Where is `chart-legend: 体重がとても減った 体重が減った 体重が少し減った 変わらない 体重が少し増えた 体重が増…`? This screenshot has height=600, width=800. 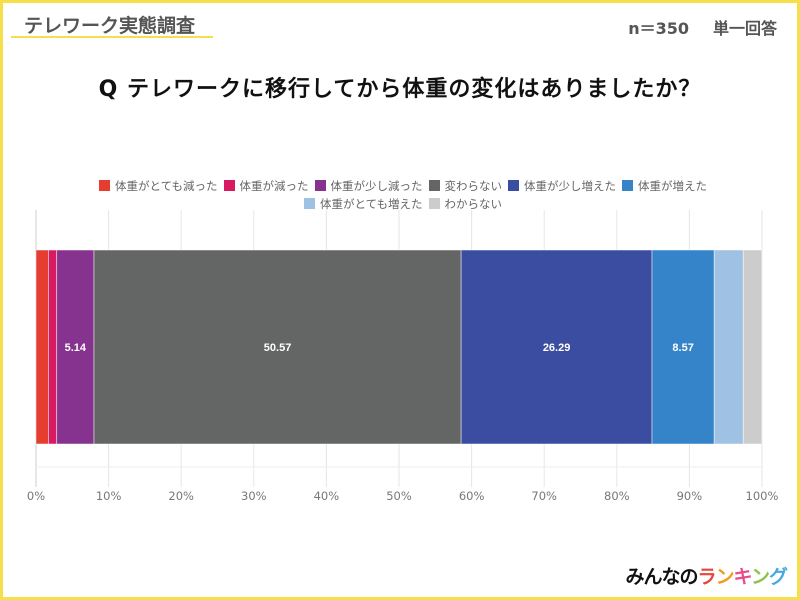
chart-legend: 体重がとても減った 体重が減った 体重が少し減った 変わらない 体重が少し増えた 体重が増… is located at coordinates (403, 195).